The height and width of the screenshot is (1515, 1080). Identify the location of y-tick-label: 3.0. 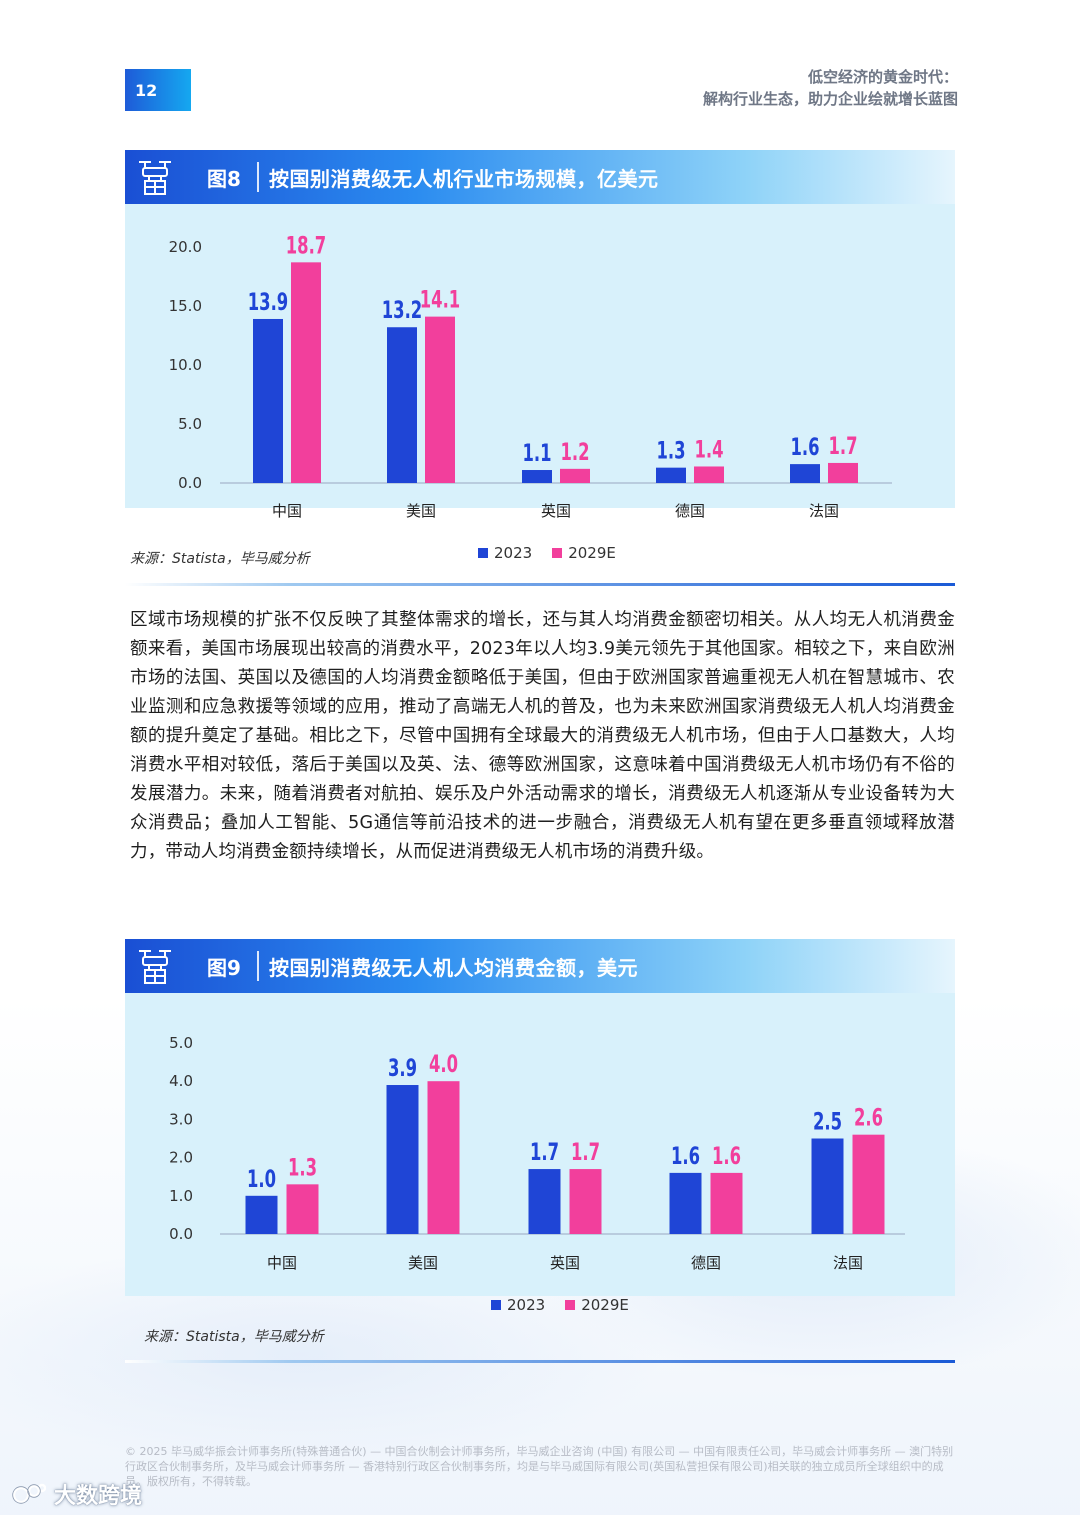
(181, 1119).